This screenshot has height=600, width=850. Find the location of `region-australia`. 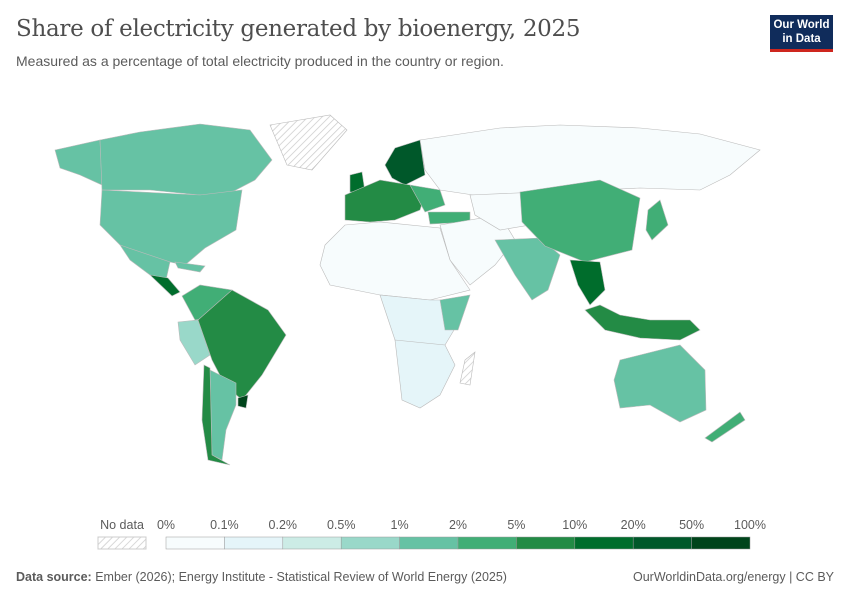

region-australia is located at coordinates (660, 383).